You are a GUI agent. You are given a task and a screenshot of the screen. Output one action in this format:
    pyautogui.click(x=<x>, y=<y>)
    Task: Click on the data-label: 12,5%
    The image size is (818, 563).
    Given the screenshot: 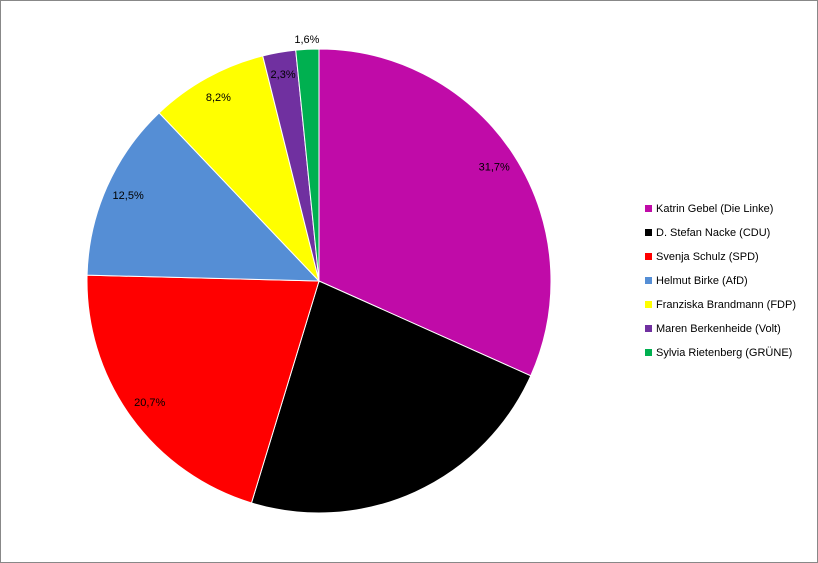 What is the action you would take?
    pyautogui.click(x=128, y=196)
    